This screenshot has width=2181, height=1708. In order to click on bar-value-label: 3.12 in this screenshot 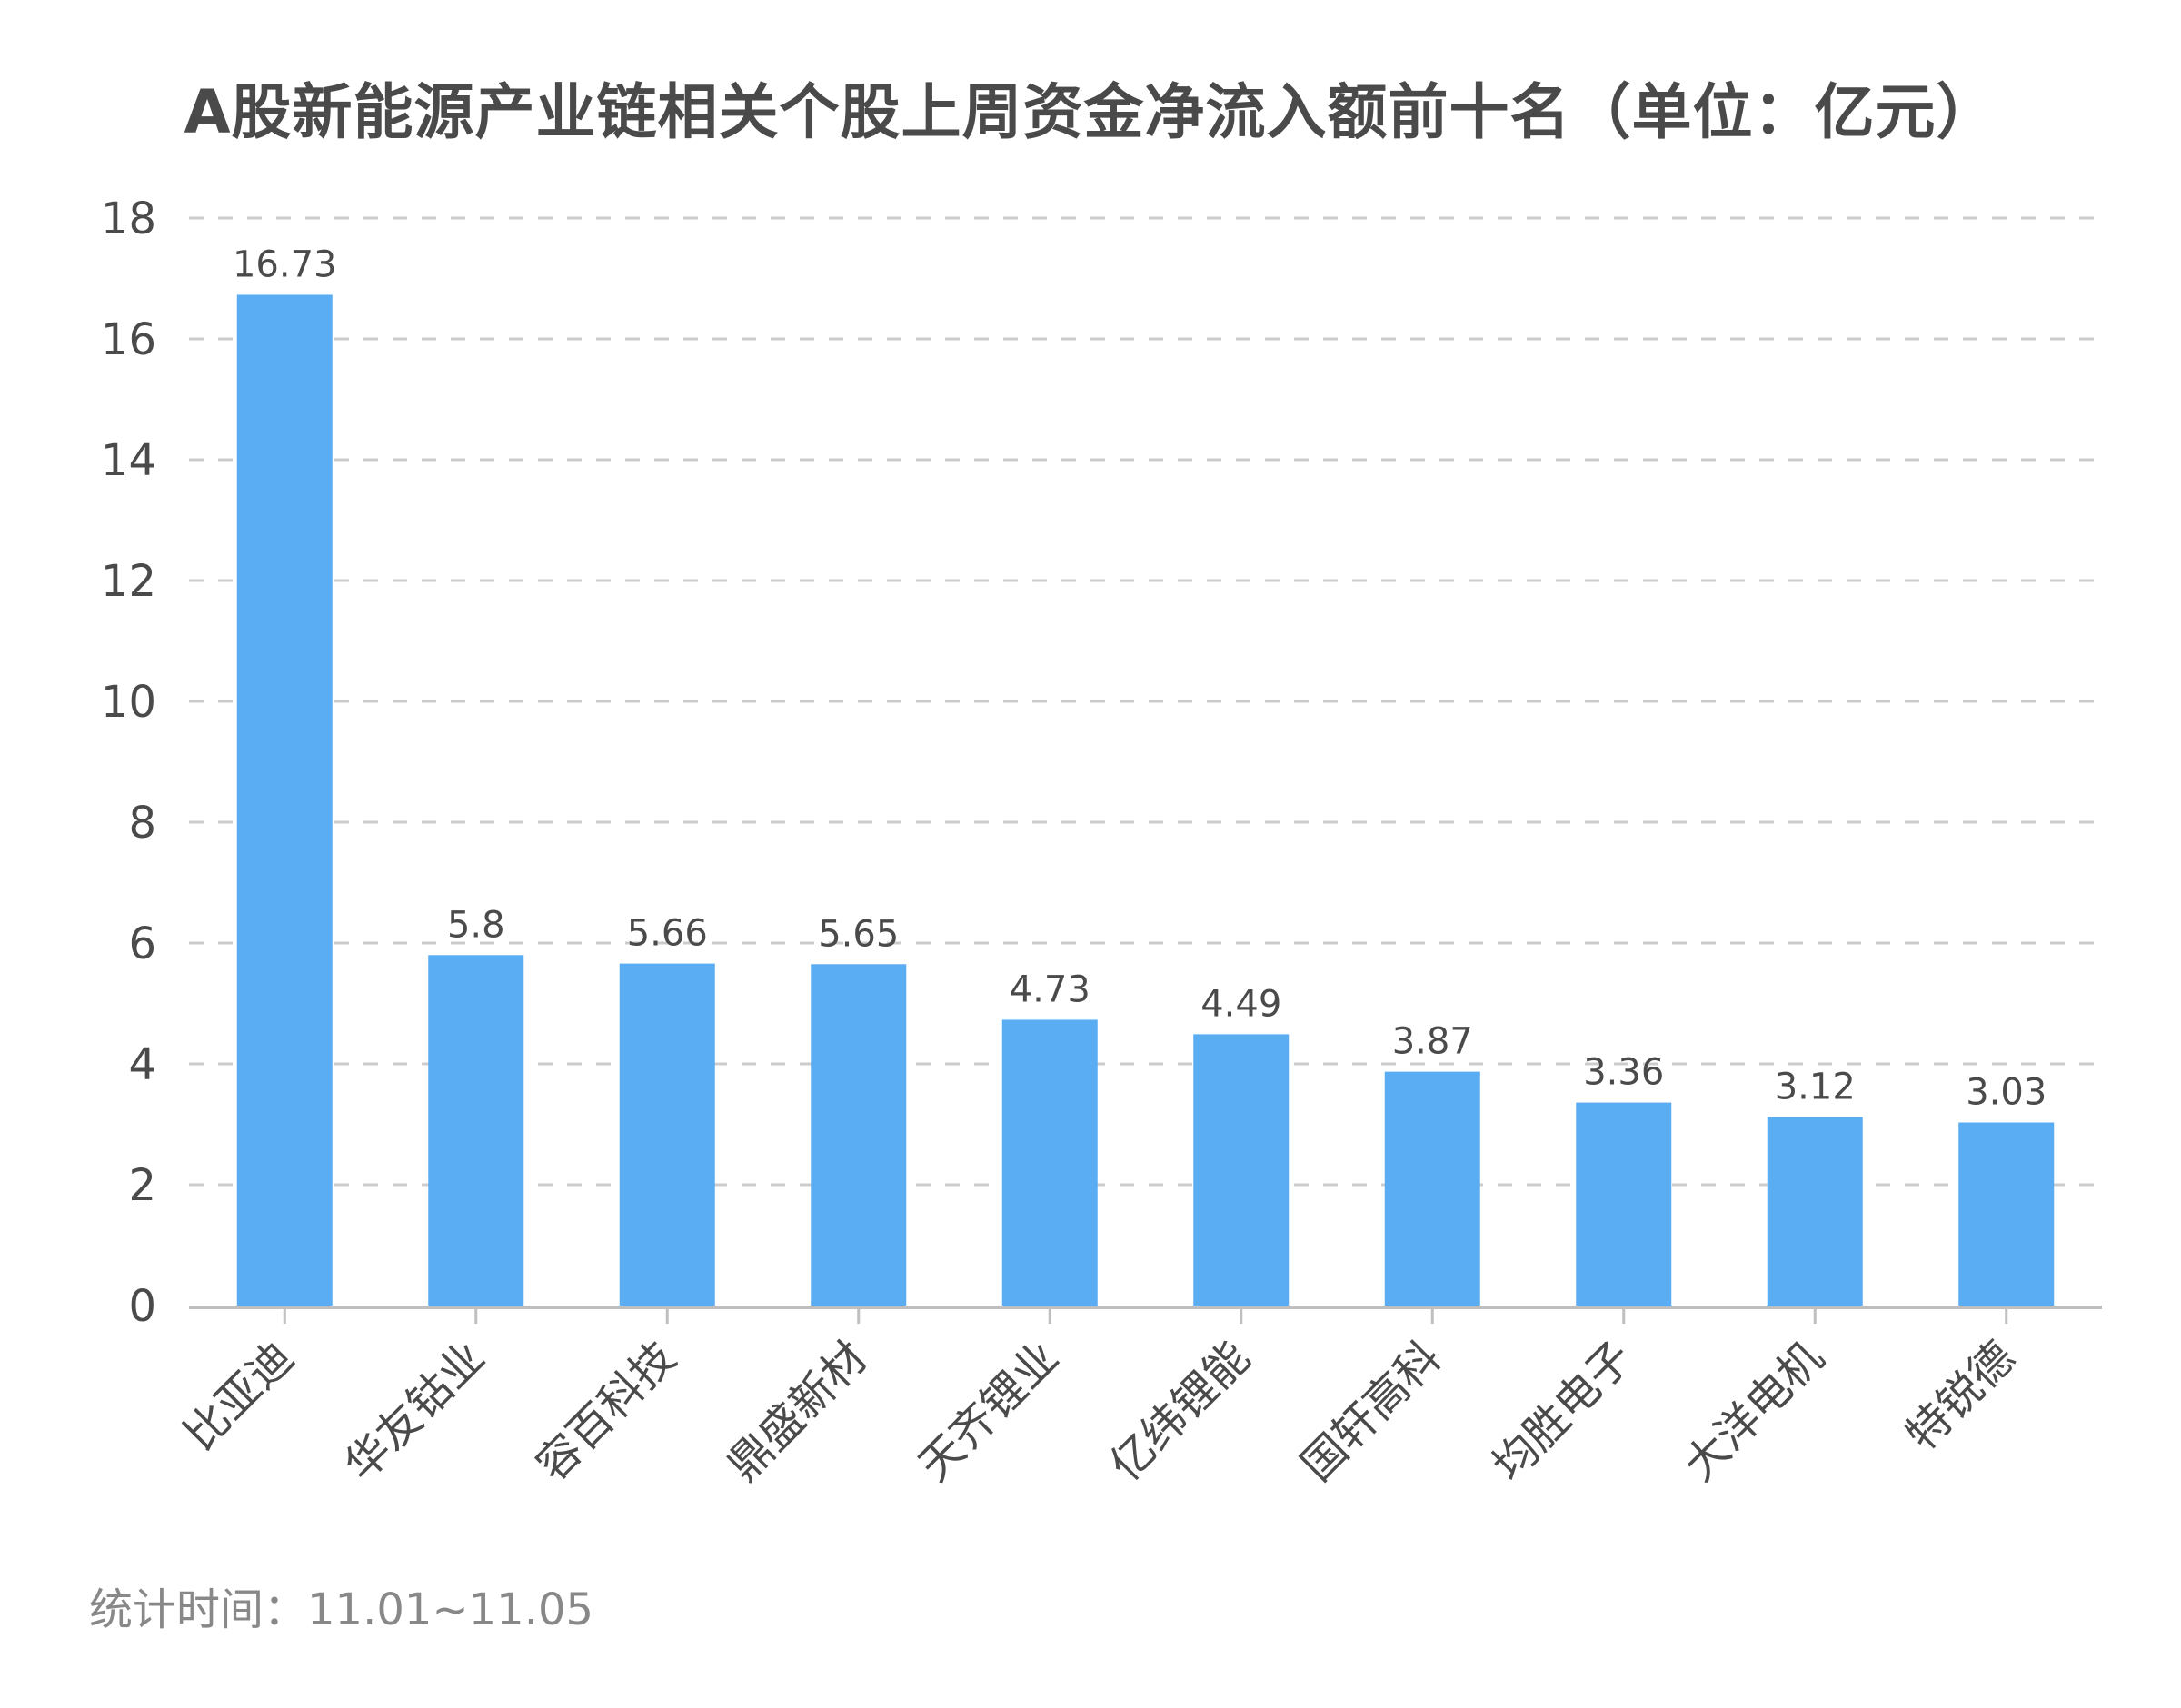, I will do `click(1815, 1087)`.